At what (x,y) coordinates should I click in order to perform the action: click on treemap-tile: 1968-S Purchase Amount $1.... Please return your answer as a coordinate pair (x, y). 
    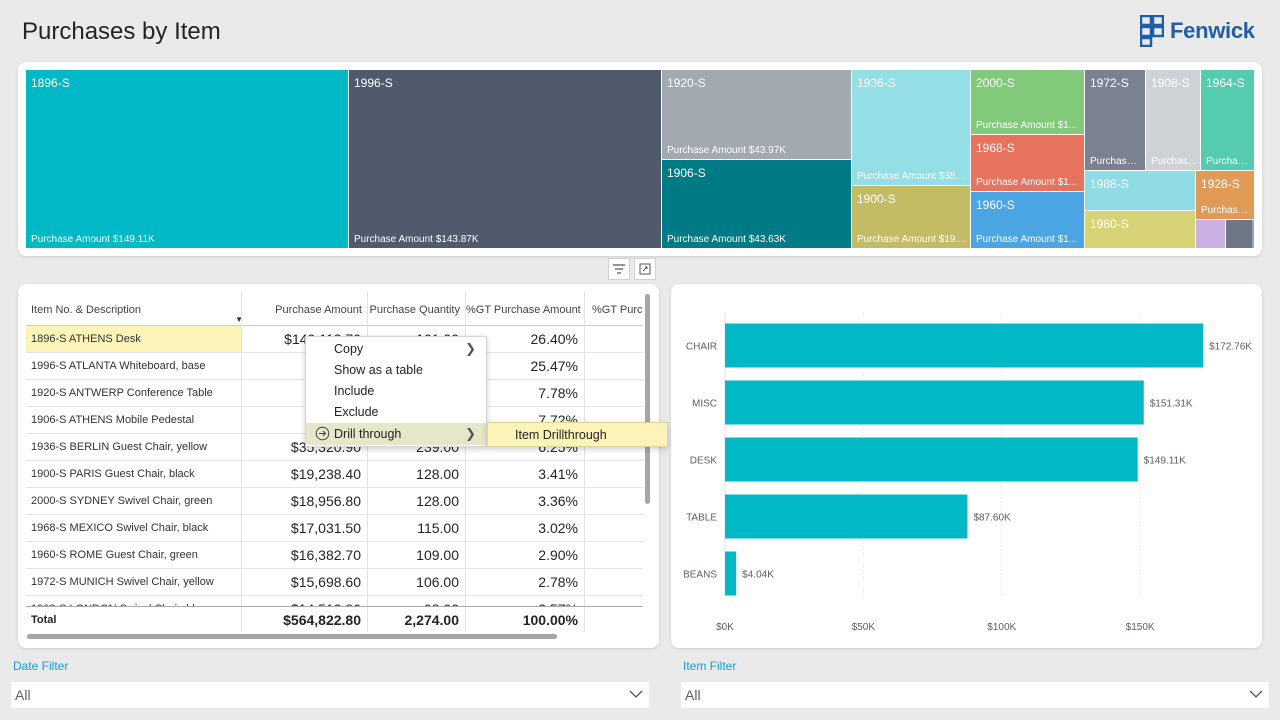
    Looking at the image, I should click on (1028, 163).